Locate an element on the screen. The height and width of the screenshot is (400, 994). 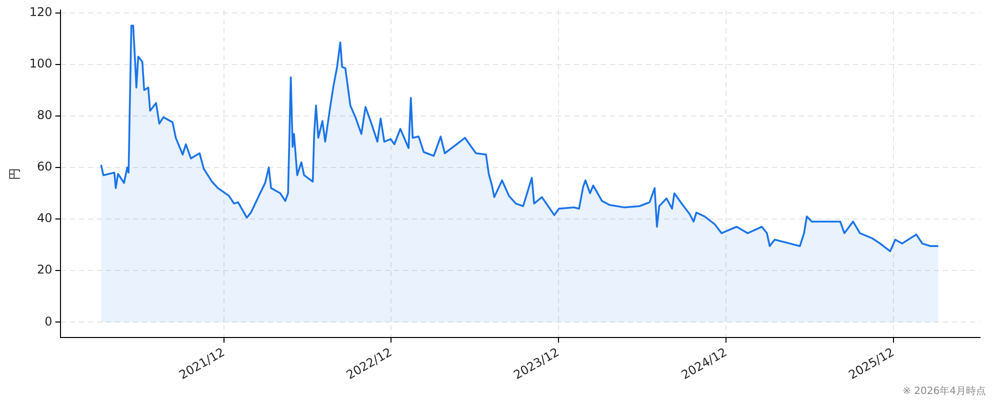
y-tick-label: 40 is located at coordinates (44, 218).